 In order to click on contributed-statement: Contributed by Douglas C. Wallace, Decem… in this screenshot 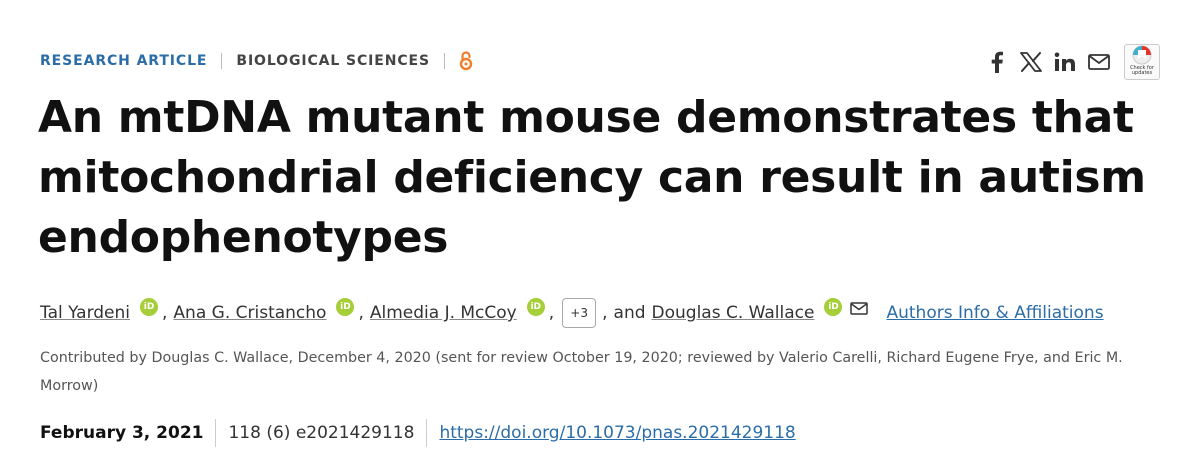, I will do `click(581, 372)`.